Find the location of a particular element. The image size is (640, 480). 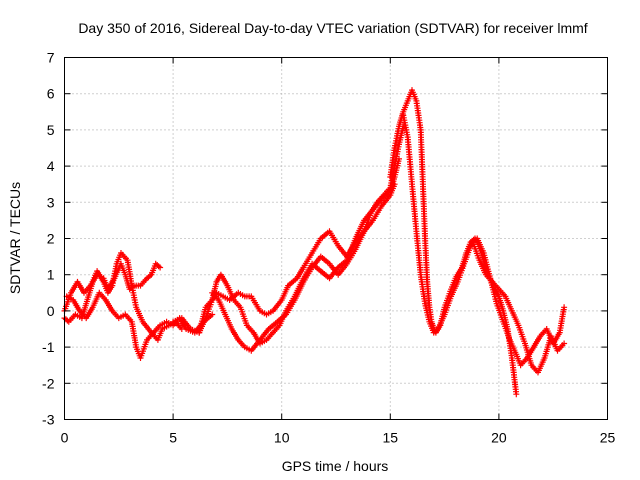

y-tick-label: -1 is located at coordinates (48, 347).